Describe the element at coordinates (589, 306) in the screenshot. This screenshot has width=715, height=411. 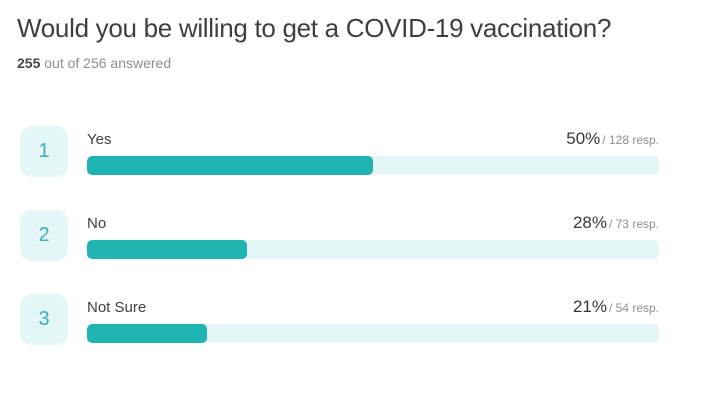
I see `option-percent: 21%` at that location.